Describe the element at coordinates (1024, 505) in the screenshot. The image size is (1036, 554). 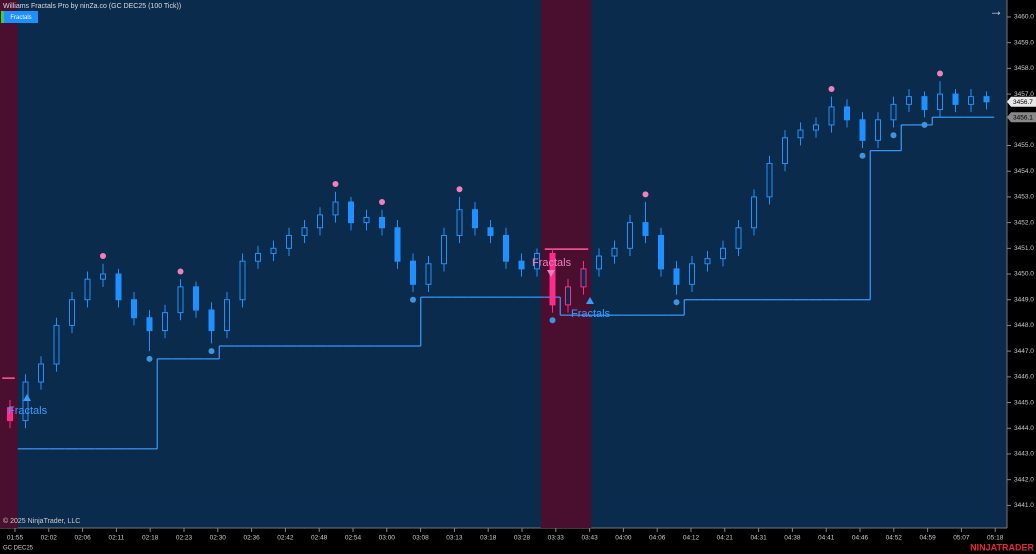
I see `y-tick-label: 3441.0` at that location.